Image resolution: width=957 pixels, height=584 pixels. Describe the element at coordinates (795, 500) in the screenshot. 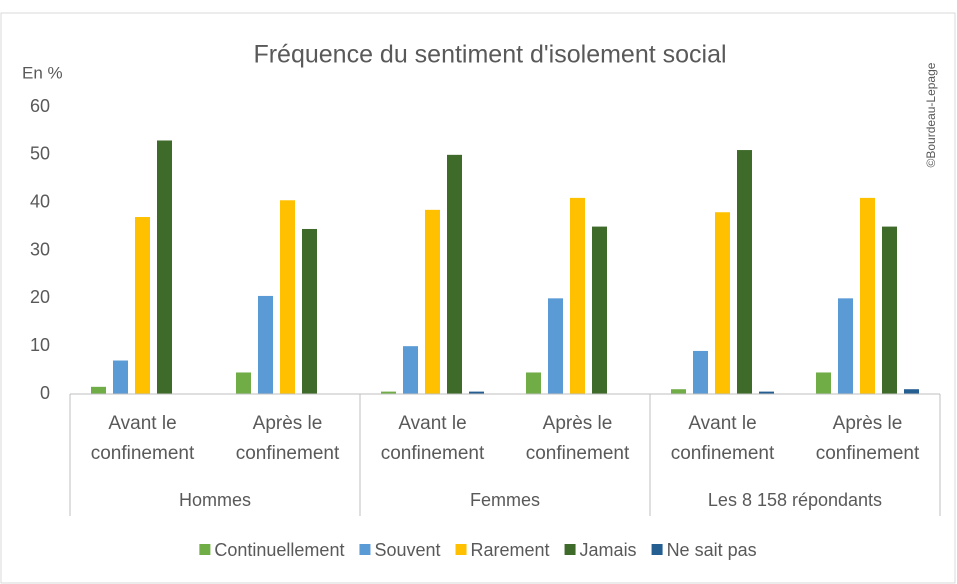

I see `group-label: Les 8 158 répondants` at that location.